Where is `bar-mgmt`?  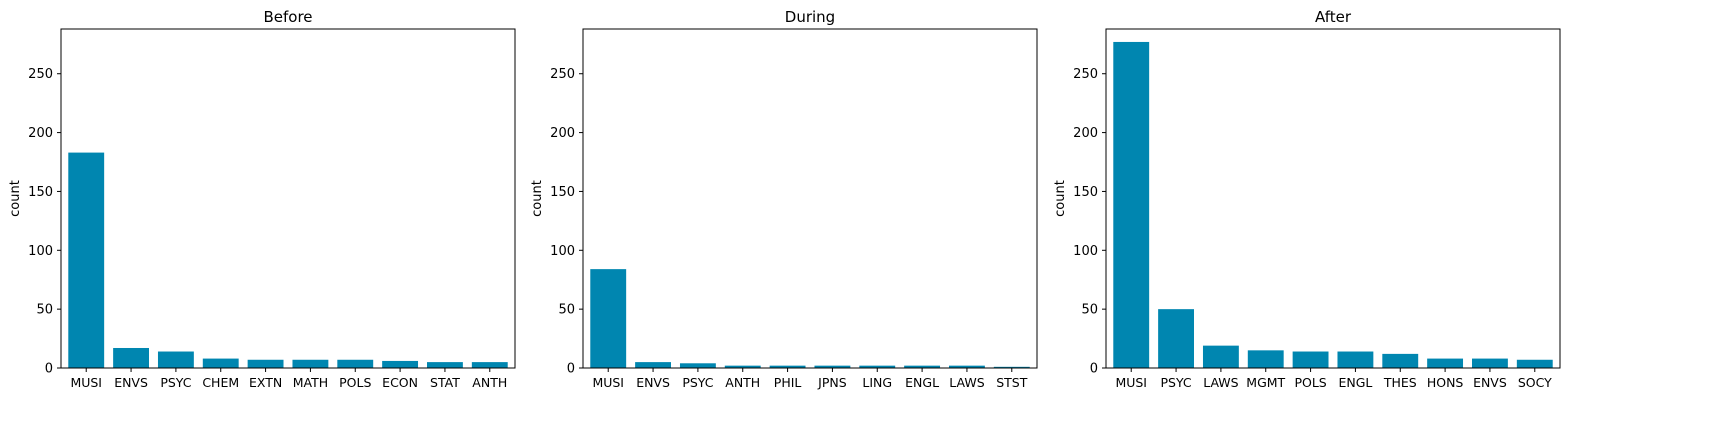 bar-mgmt is located at coordinates (1265, 359).